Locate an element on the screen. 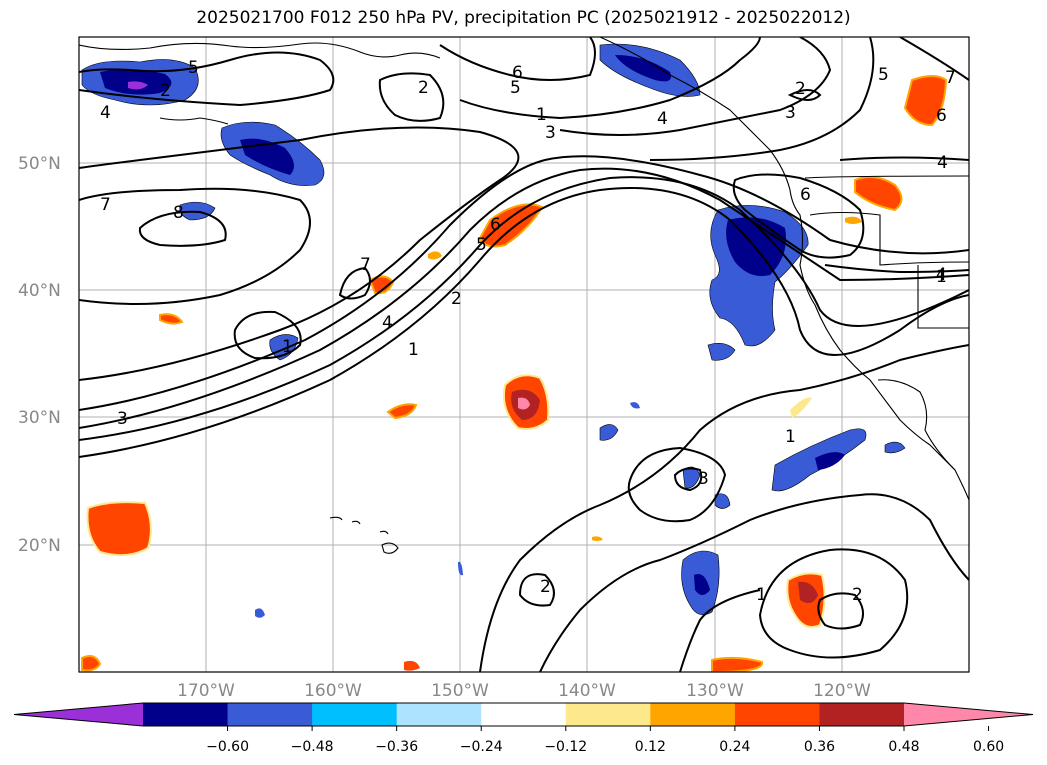 Image resolution: width=1047 pixels, height=765 pixels. lon-label: 170°W is located at coordinates (206, 691).